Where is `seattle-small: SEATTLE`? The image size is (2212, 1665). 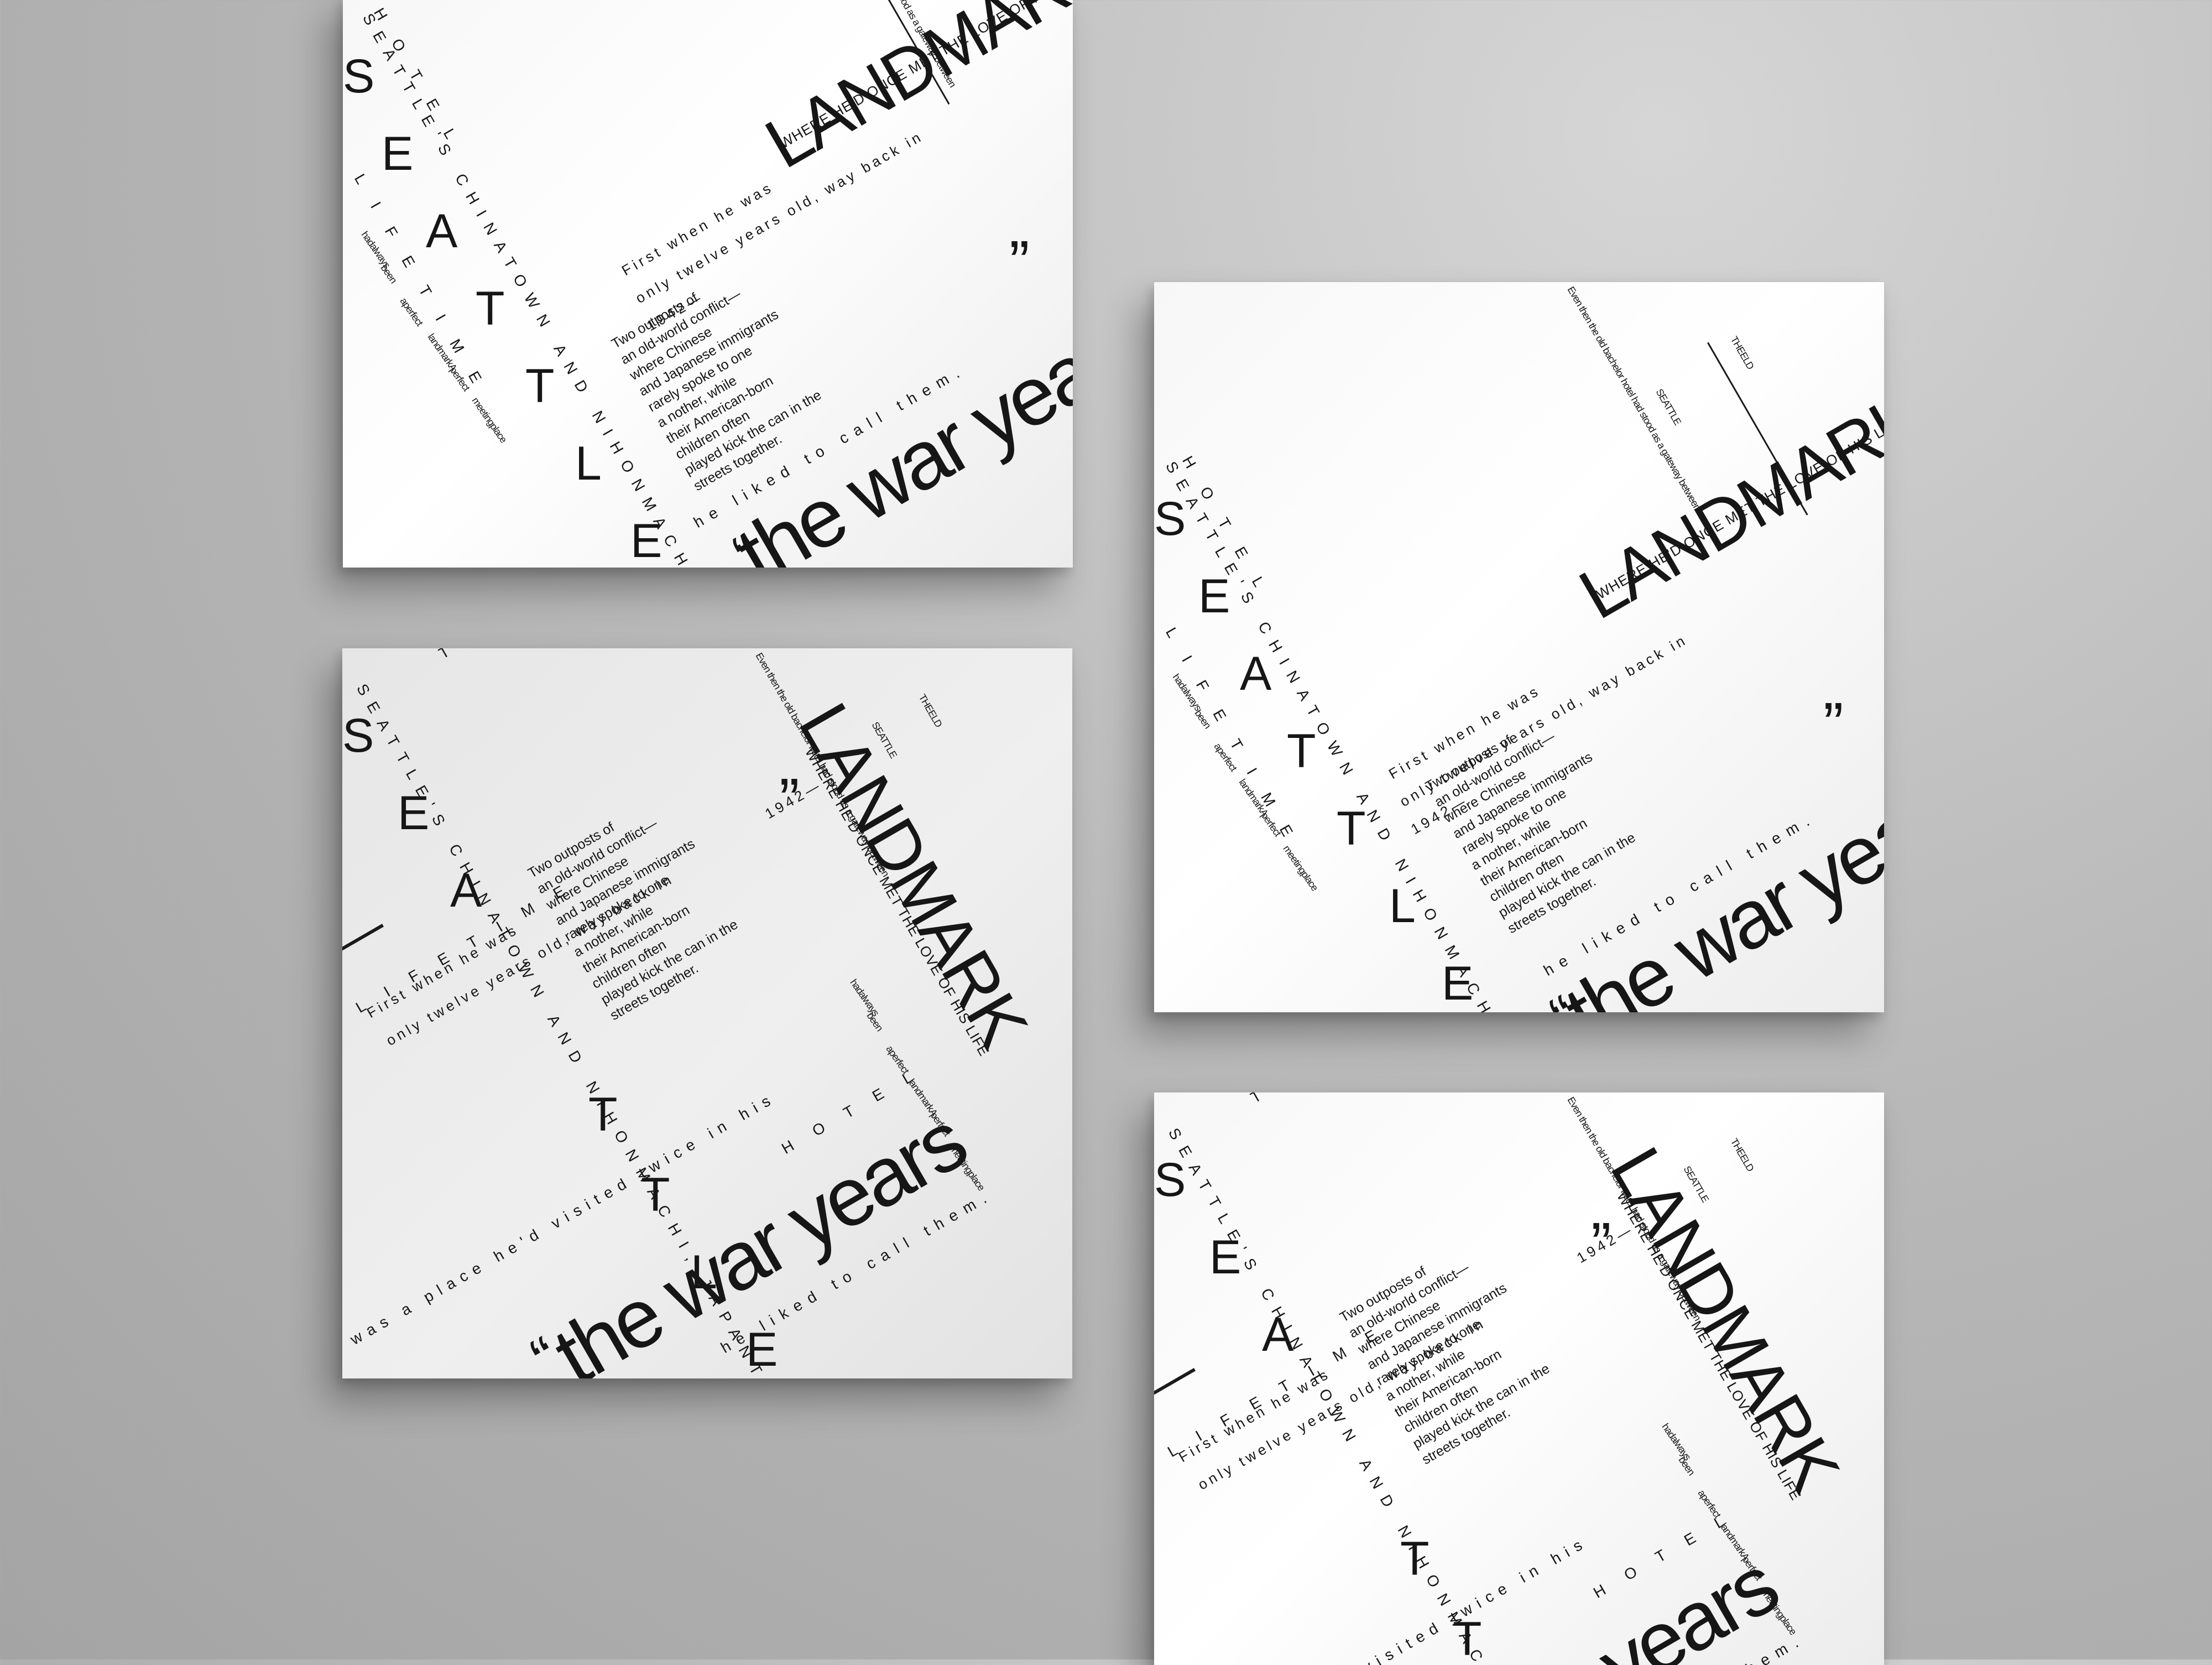
seattle-small: SEATTLE is located at coordinates (1668, 407).